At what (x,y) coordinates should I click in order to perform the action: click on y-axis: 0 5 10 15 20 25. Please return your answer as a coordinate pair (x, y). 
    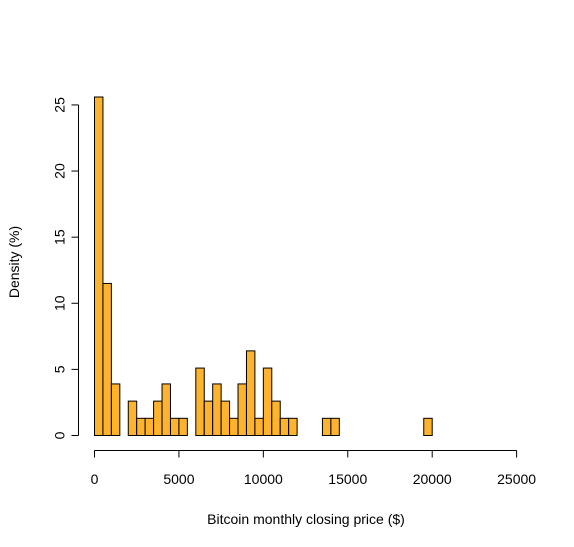
    Looking at the image, I should click on (65, 268).